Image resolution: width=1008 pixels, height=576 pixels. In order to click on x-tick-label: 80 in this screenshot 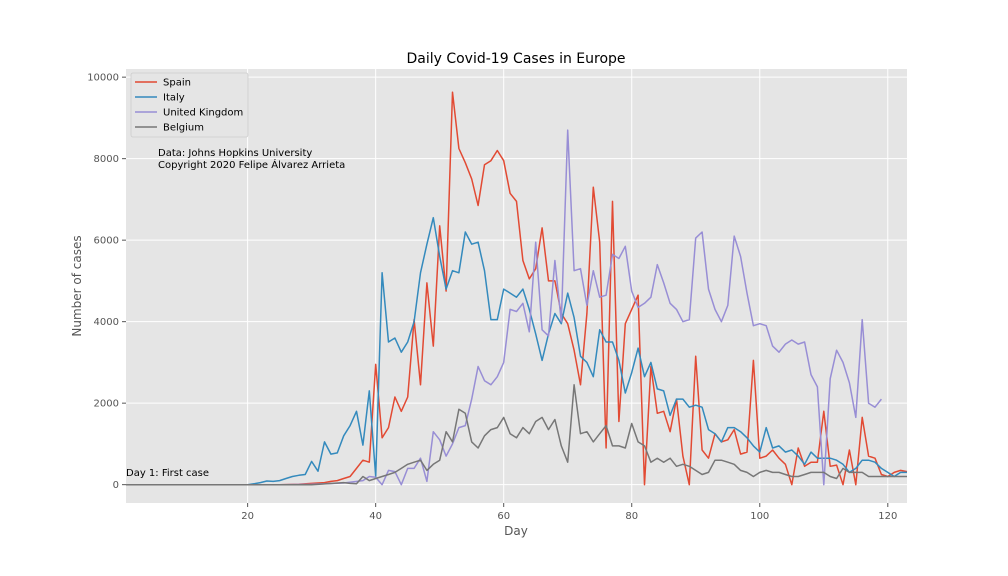, I will do `click(631, 516)`.